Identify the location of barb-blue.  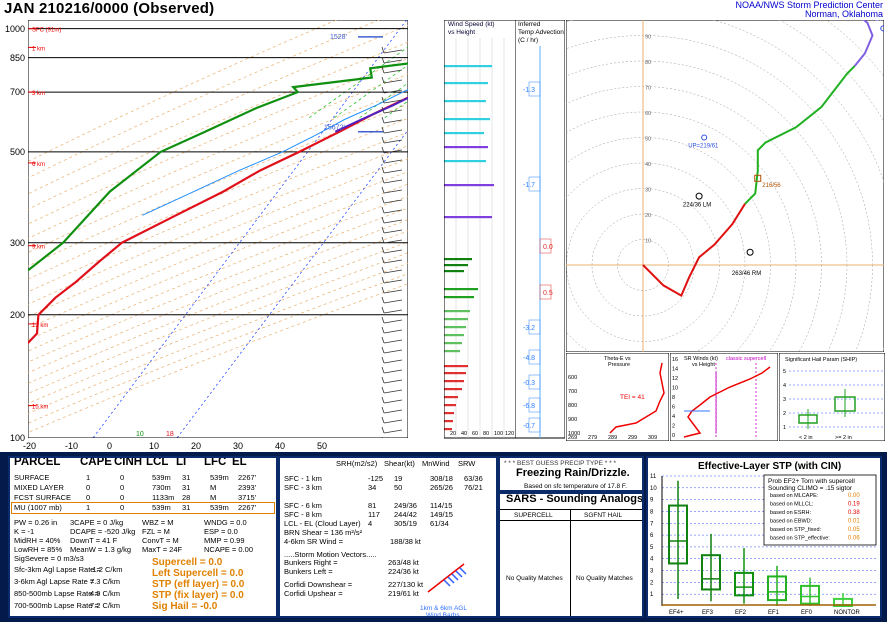
(451, 580).